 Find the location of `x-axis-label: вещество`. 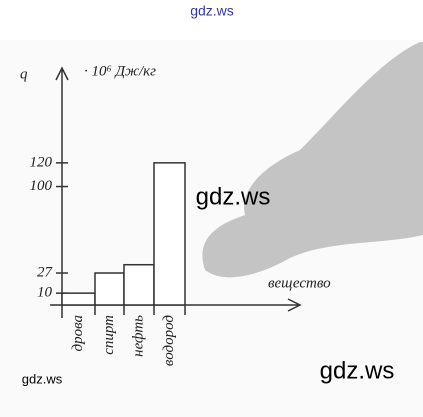

x-axis-label: вещество is located at coordinates (299, 283).